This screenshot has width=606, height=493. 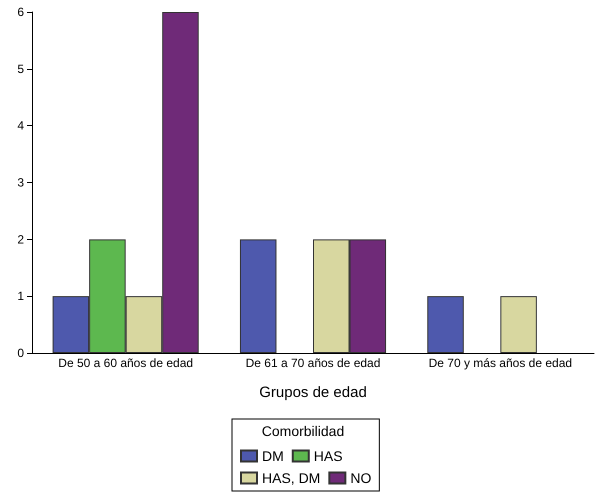 I want to click on y-tick-label: 0, so click(x=20, y=353).